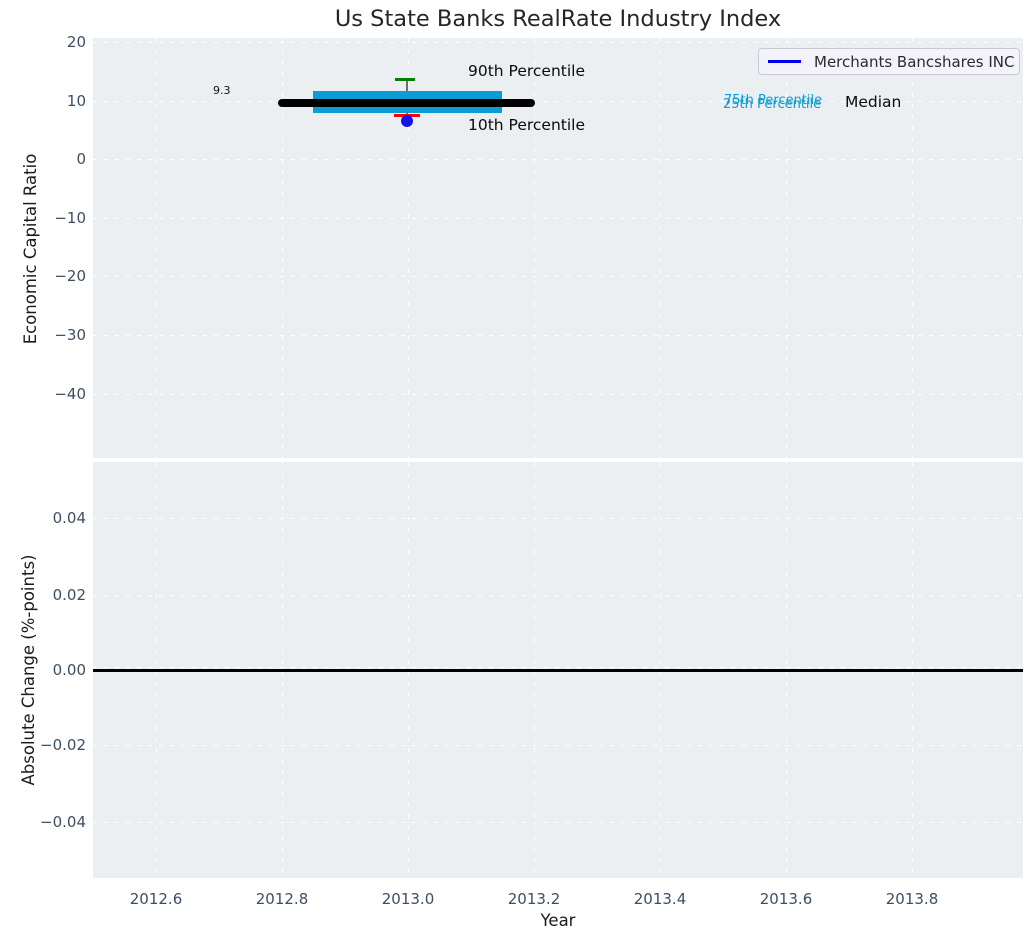  Describe the element at coordinates (76, 101) in the screenshot. I see `ytick-top: 10` at that location.